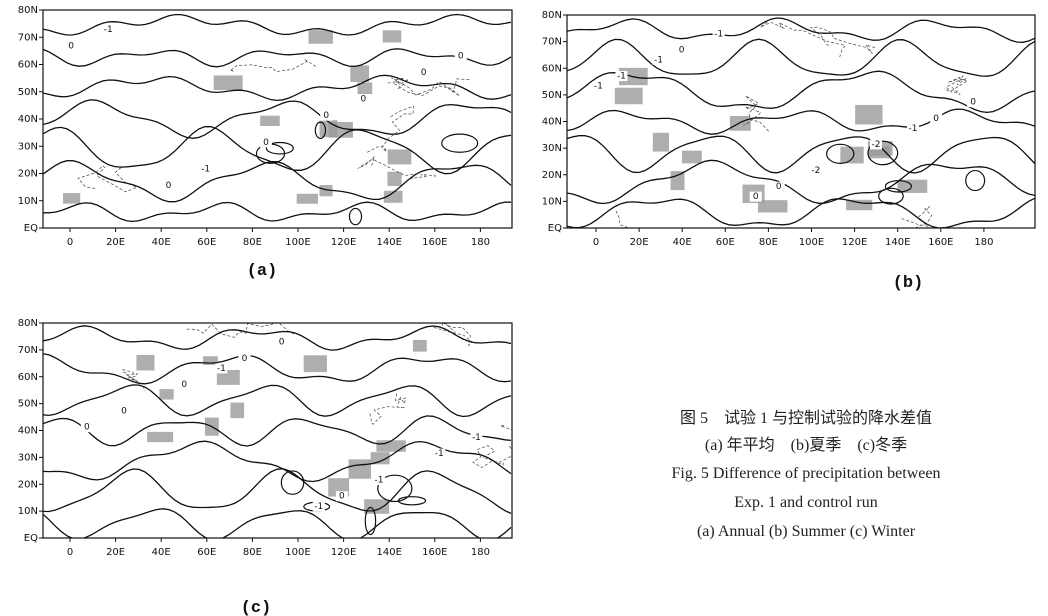  Describe the element at coordinates (297, 242) in the screenshot. I see `x-tick-label: 100E` at that location.